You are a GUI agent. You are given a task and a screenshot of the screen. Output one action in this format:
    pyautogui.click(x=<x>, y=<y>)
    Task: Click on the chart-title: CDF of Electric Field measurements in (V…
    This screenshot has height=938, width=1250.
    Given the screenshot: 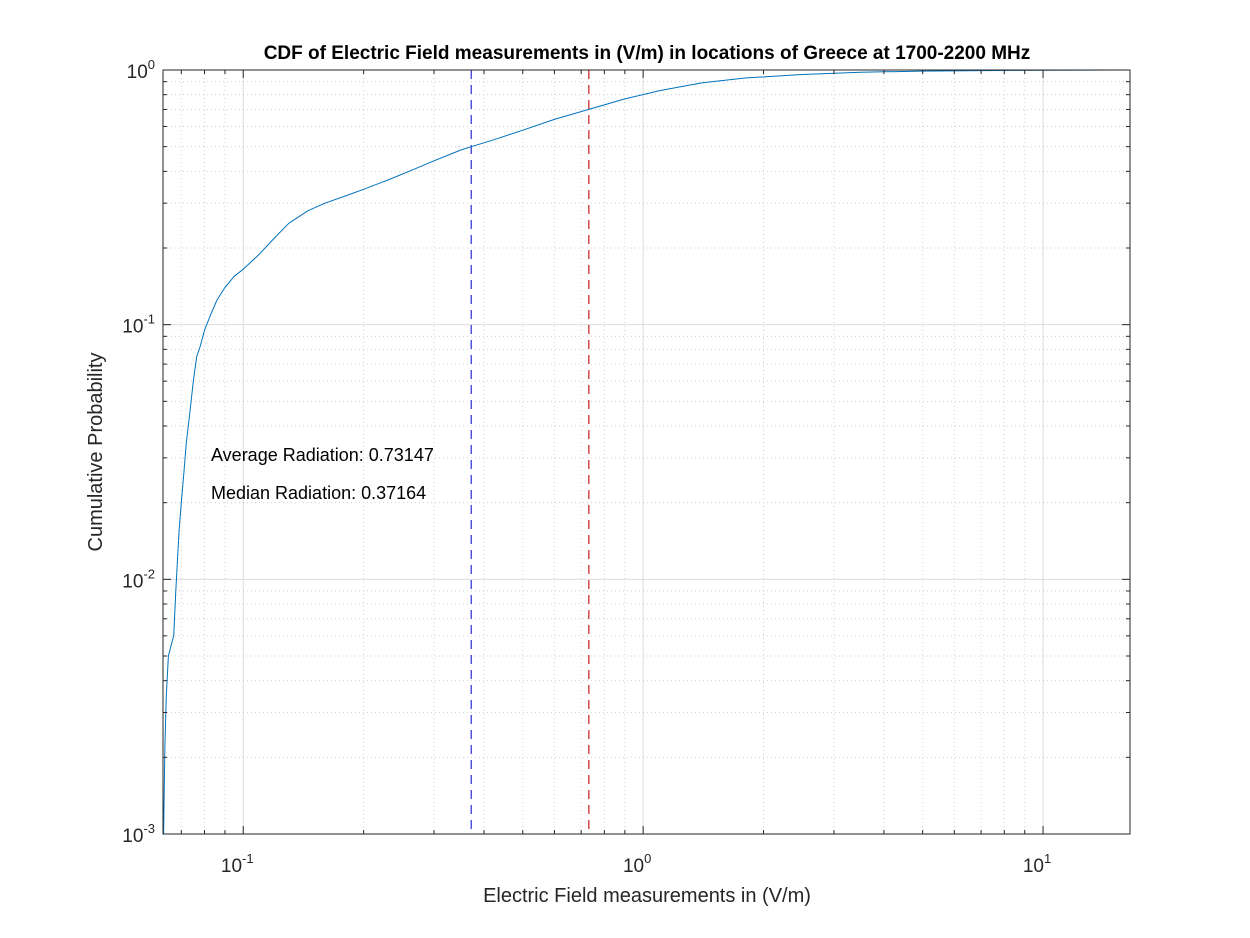 What is the action you would take?
    pyautogui.click(x=647, y=53)
    